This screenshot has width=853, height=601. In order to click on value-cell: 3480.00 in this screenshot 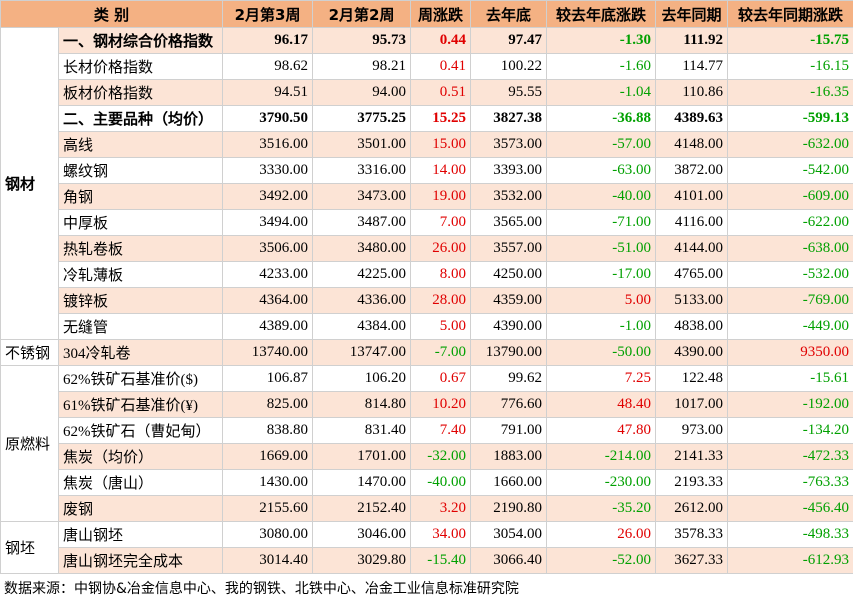, I will do `click(362, 249)`.